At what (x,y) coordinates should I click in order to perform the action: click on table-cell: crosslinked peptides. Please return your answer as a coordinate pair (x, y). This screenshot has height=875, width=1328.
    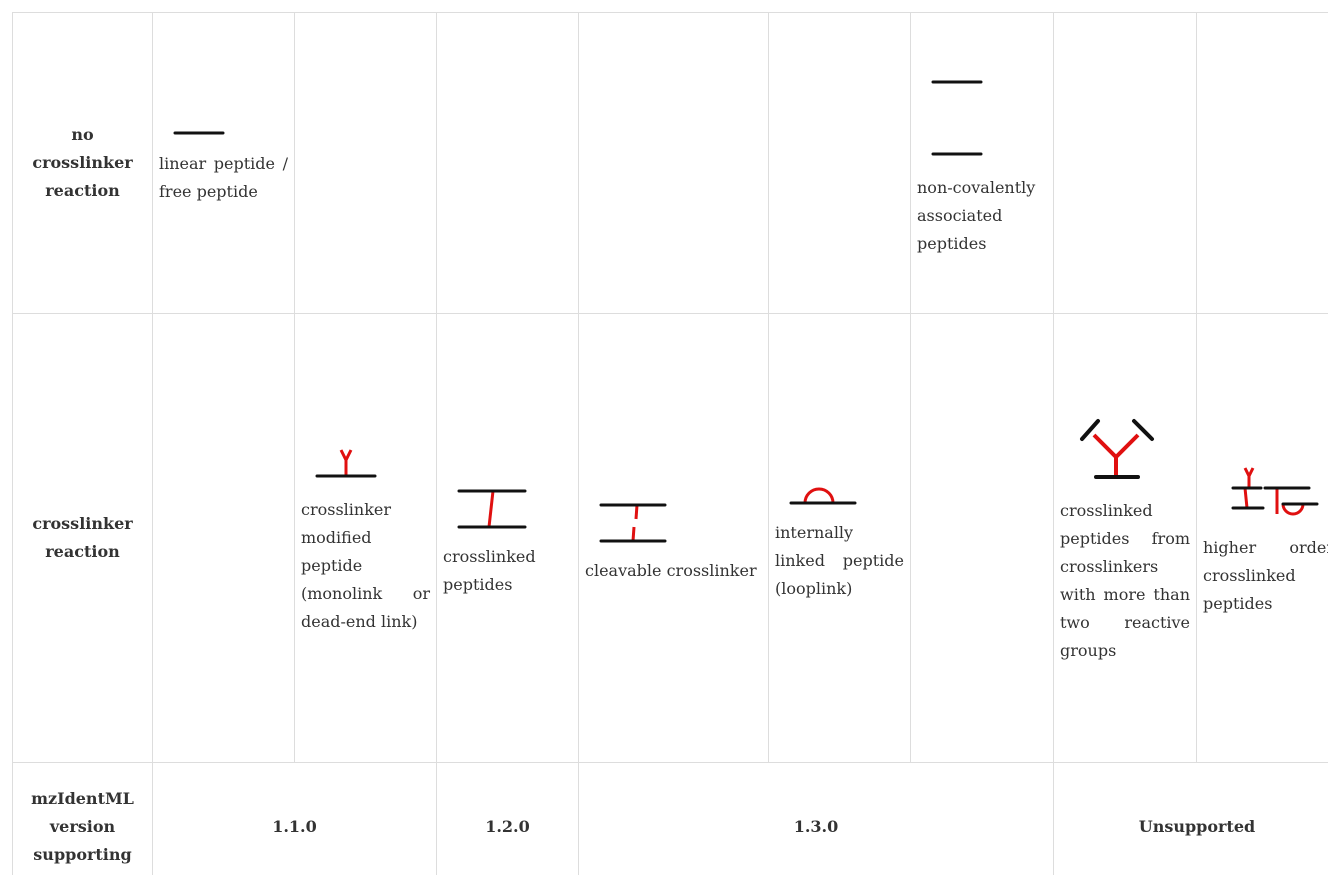
    Looking at the image, I should click on (507, 537).